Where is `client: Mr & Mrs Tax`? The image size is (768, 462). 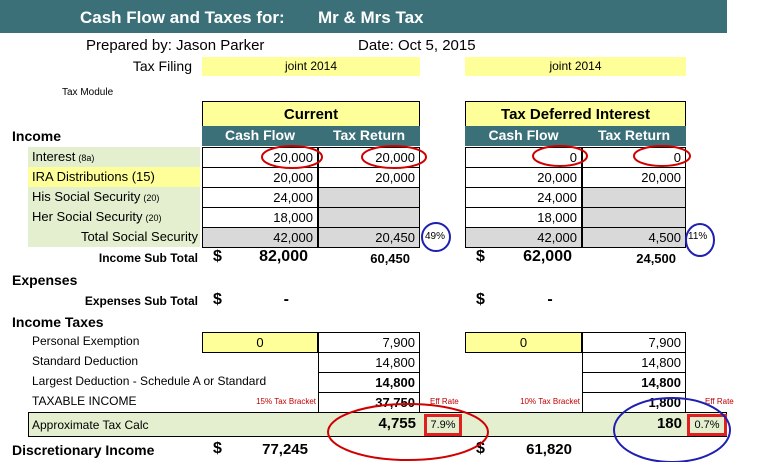
client: Mr & Mrs Tax is located at coordinates (371, 17).